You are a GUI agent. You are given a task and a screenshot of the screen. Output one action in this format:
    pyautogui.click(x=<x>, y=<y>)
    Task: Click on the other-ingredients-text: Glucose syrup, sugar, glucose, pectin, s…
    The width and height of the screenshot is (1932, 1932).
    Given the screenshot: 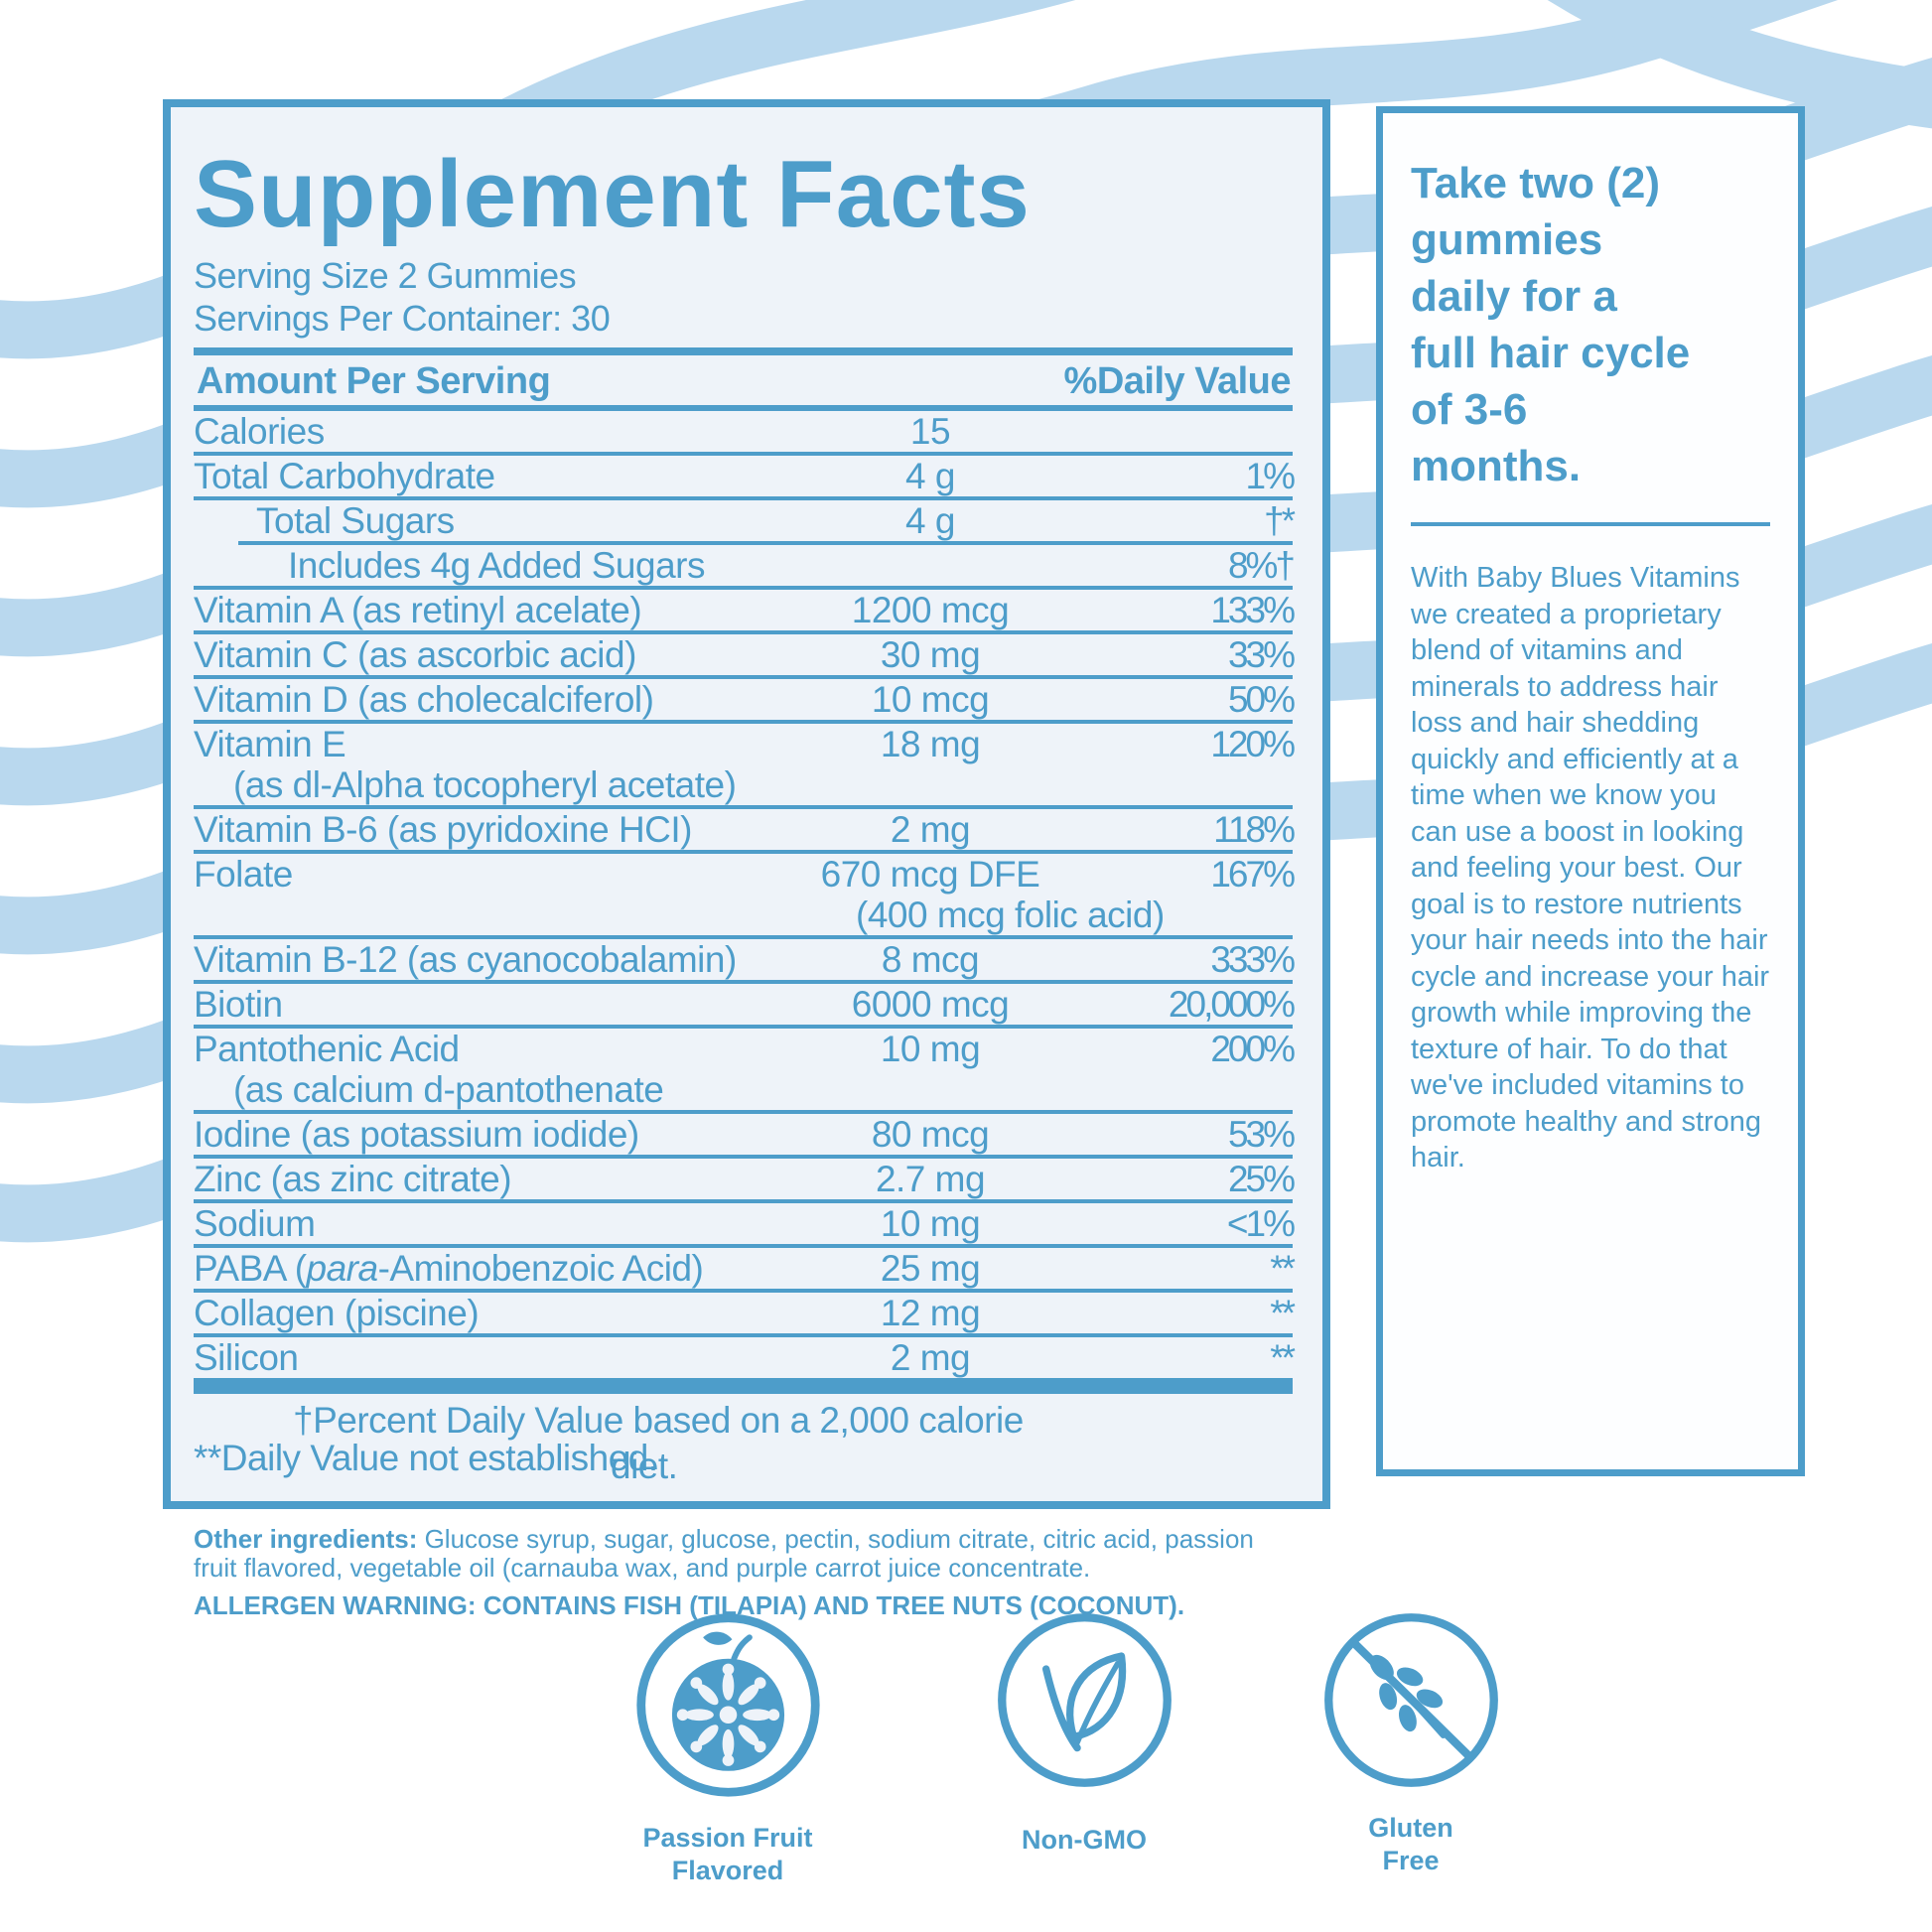 What is the action you would take?
    pyautogui.click(x=724, y=1554)
    